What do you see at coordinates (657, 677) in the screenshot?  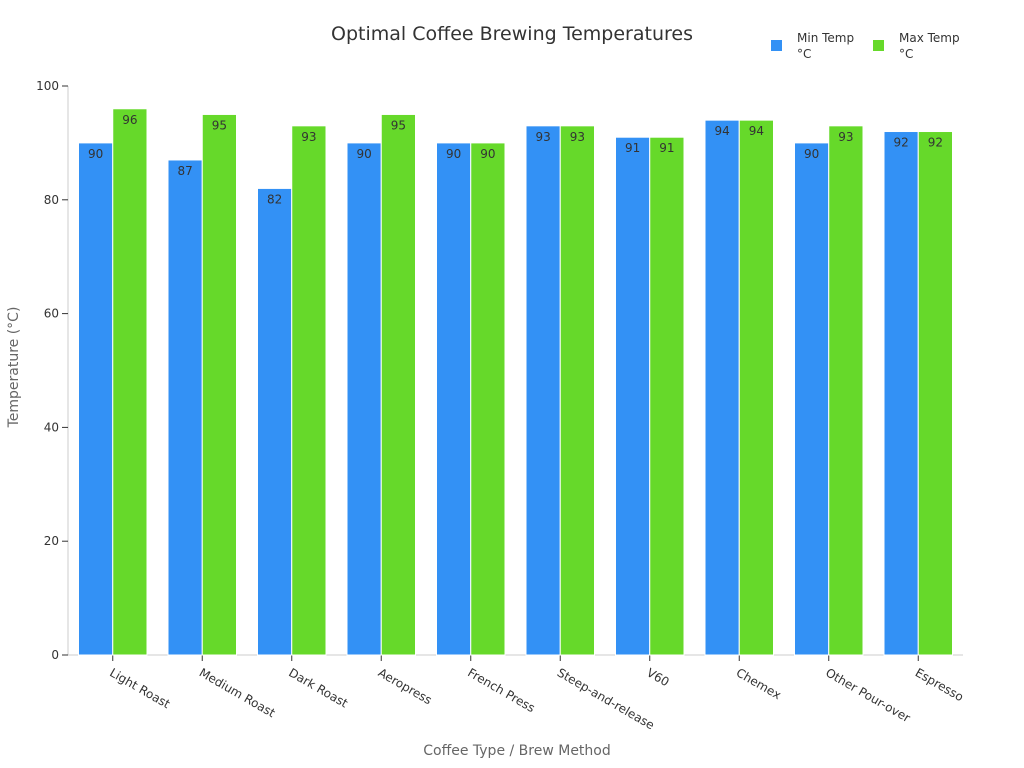 I see `x-tick-label: V60` at bounding box center [657, 677].